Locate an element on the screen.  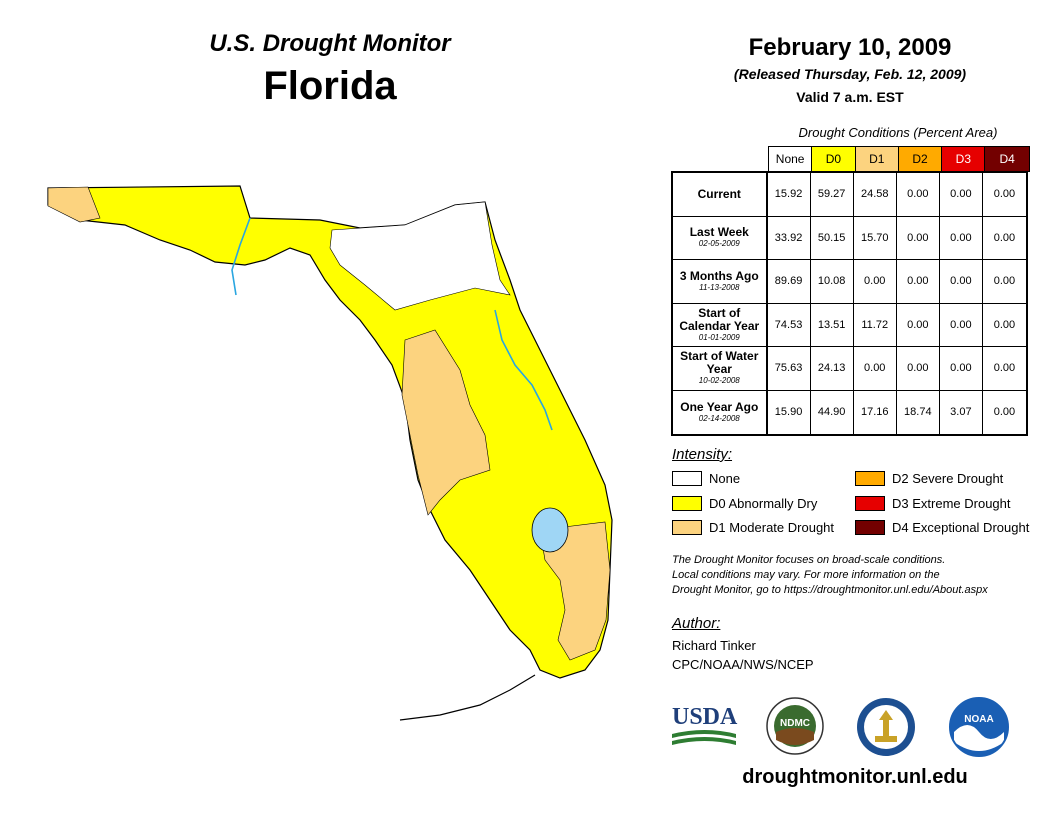
legend-label: D1 Moderate Drought is located at coordinates (772, 527).